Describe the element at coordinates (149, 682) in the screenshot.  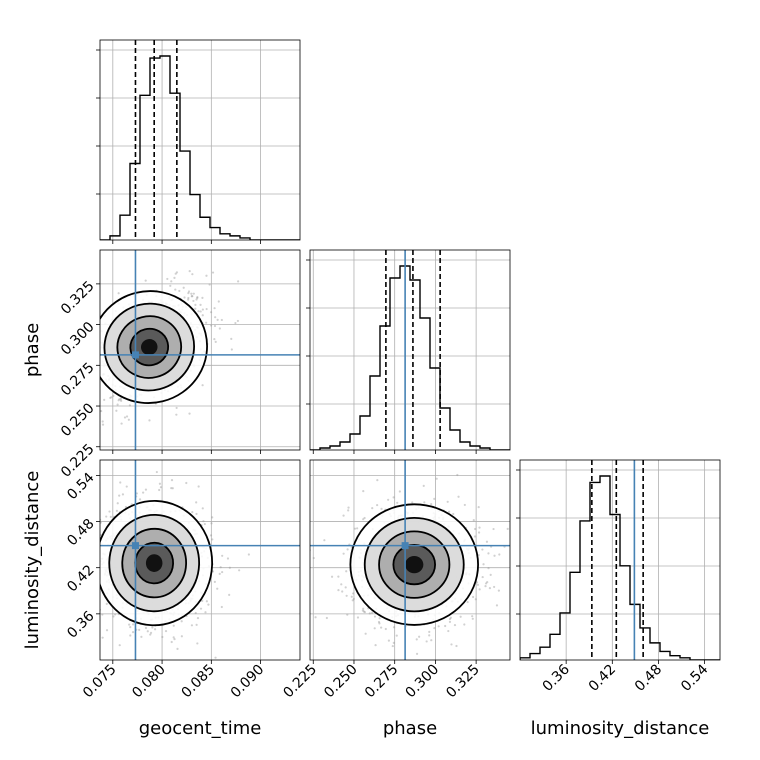
I see `x-tick-label: 0.080` at that location.